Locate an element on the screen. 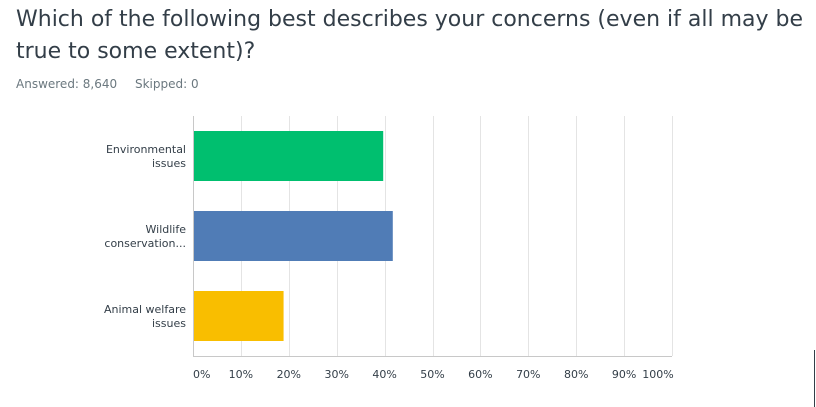 The width and height of the screenshot is (816, 407). x-tick-label: 30% is located at coordinates (336, 374).